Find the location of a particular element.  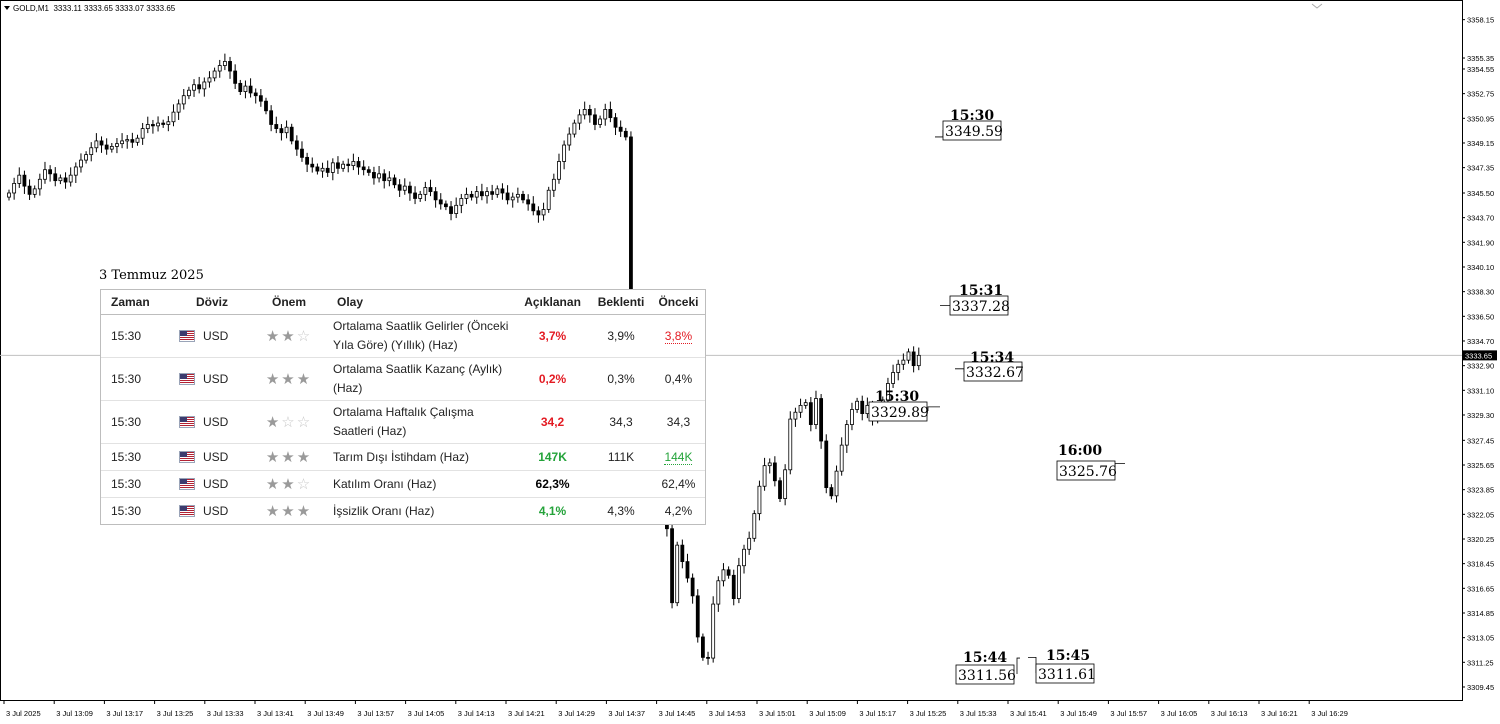

x-tick-label: 3 Jul 13:49 is located at coordinates (325, 713).